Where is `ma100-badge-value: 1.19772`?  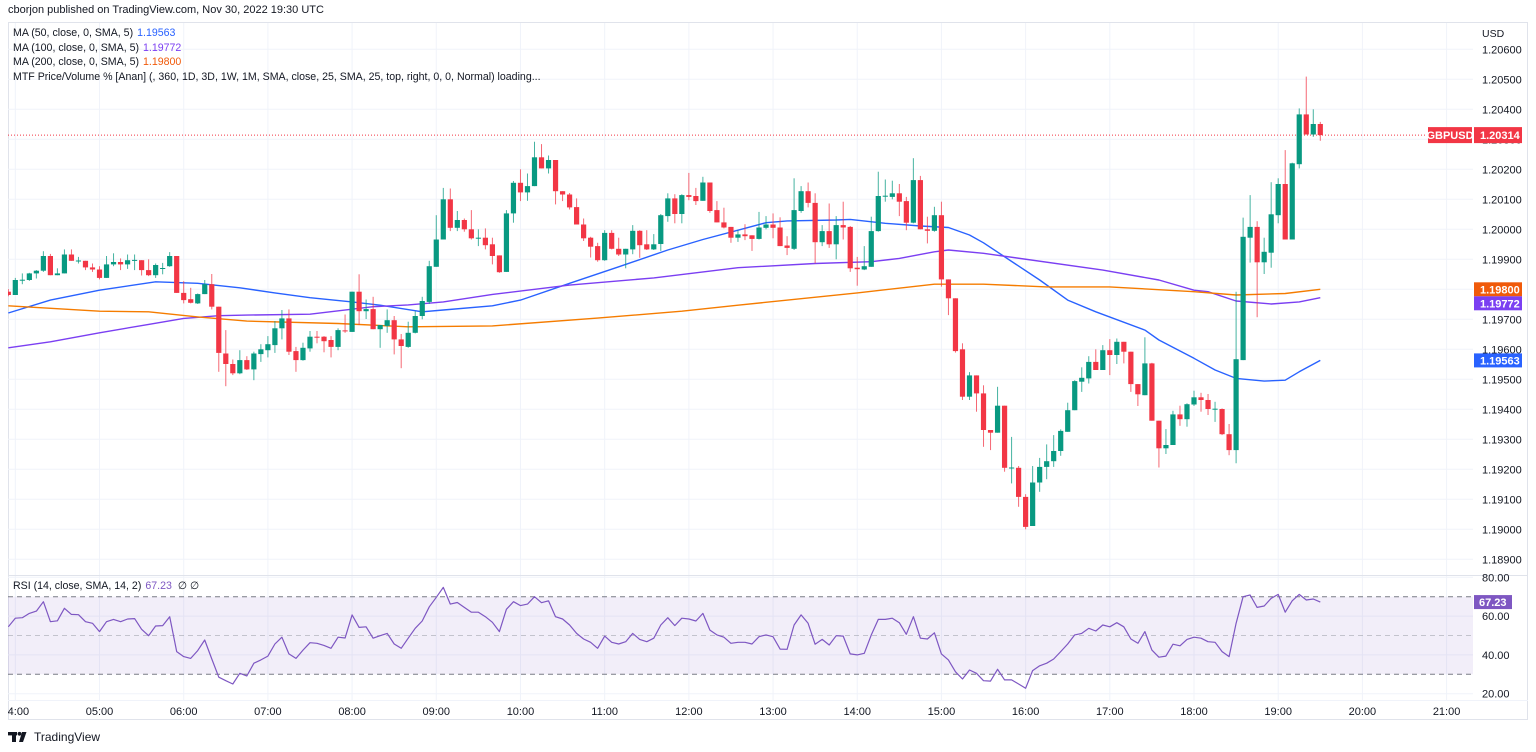
ma100-badge-value: 1.19772 is located at coordinates (1500, 304).